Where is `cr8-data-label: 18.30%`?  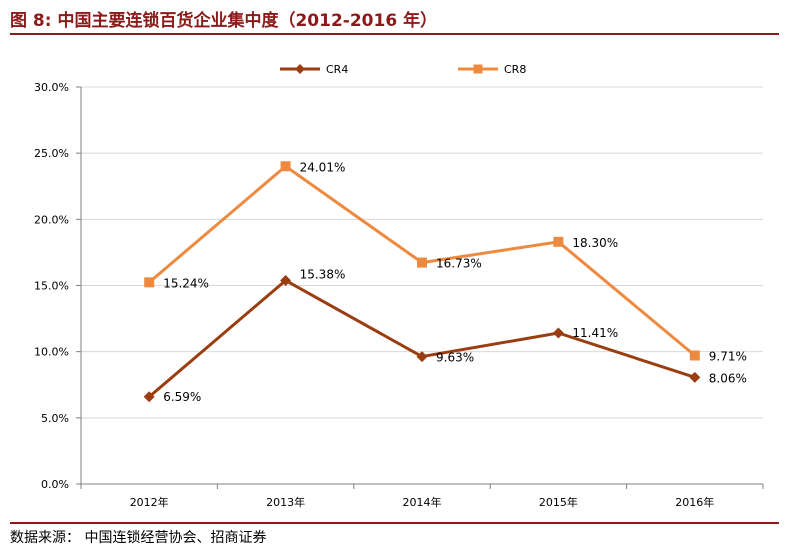 cr8-data-label: 18.30% is located at coordinates (595, 243).